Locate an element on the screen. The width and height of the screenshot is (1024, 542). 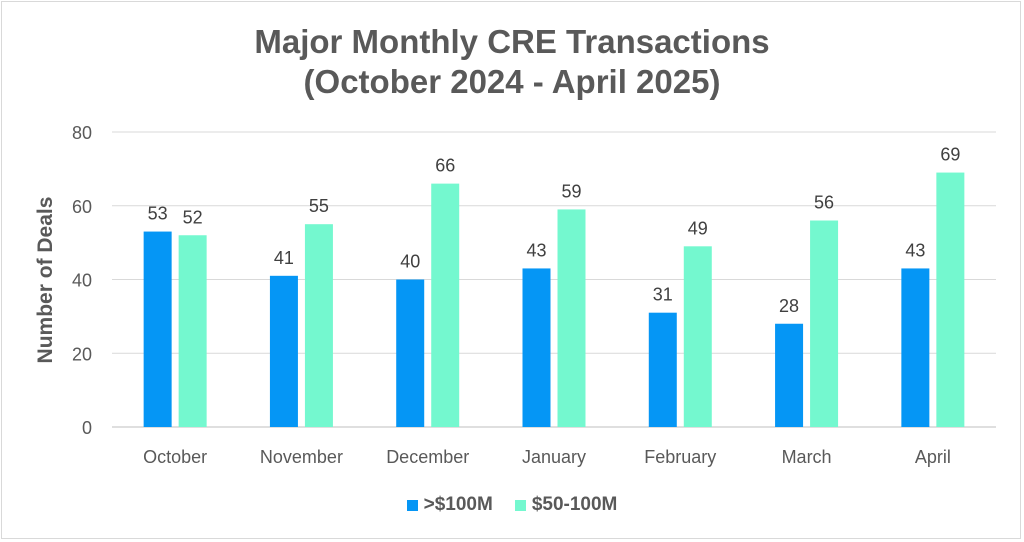
chart-title-line-2: (October 2024 - April 2025) is located at coordinates (512, 81).